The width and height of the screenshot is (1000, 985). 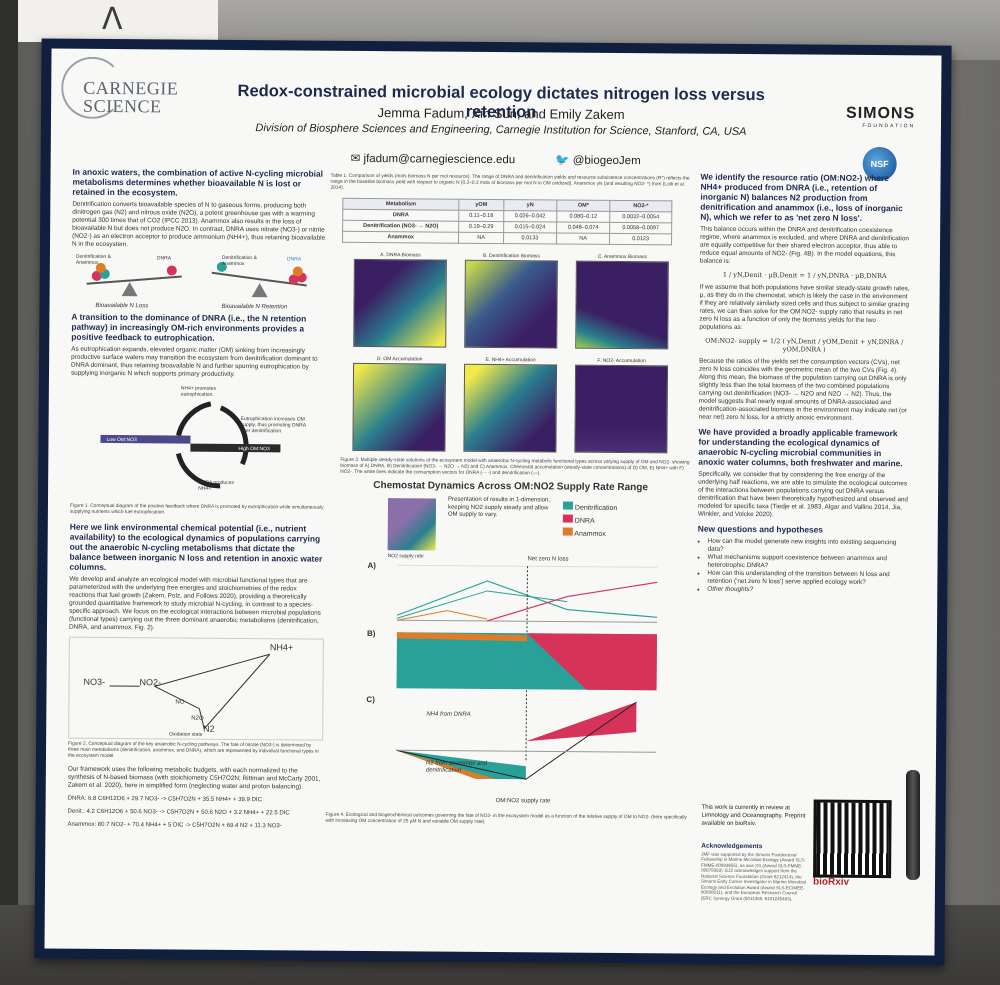 I want to click on simons-logo: SIMONS FOUNDATION, so click(x=880, y=117).